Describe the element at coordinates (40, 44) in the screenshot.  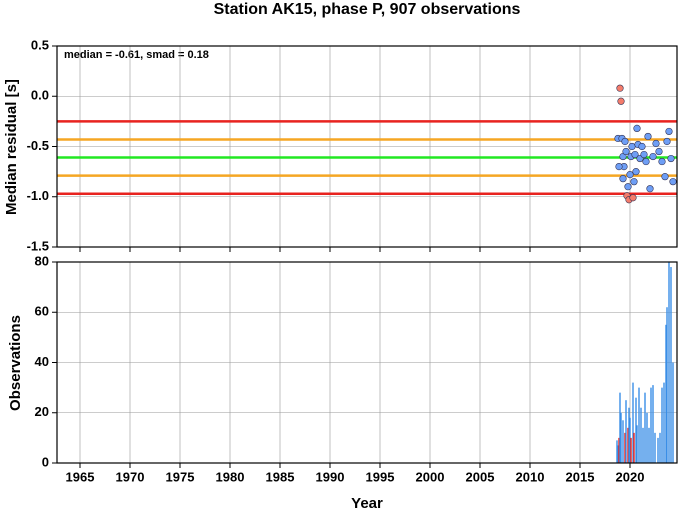
I see `y-tick-label: 0.5` at that location.